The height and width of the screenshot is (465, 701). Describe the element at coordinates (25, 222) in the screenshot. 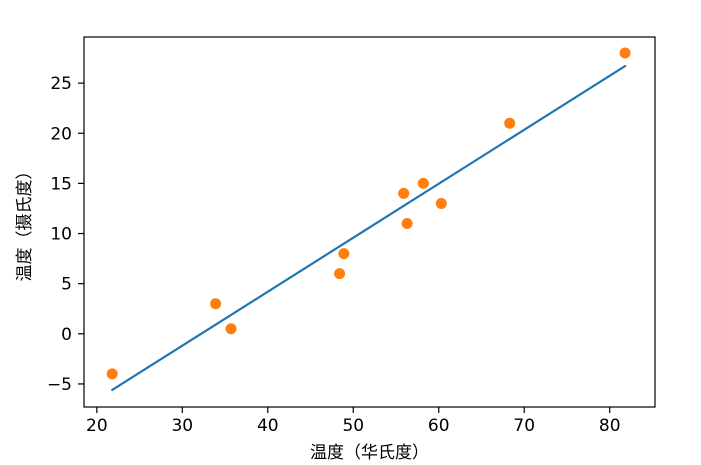

I see `y-axis-label: 温度（摄氏度）` at that location.